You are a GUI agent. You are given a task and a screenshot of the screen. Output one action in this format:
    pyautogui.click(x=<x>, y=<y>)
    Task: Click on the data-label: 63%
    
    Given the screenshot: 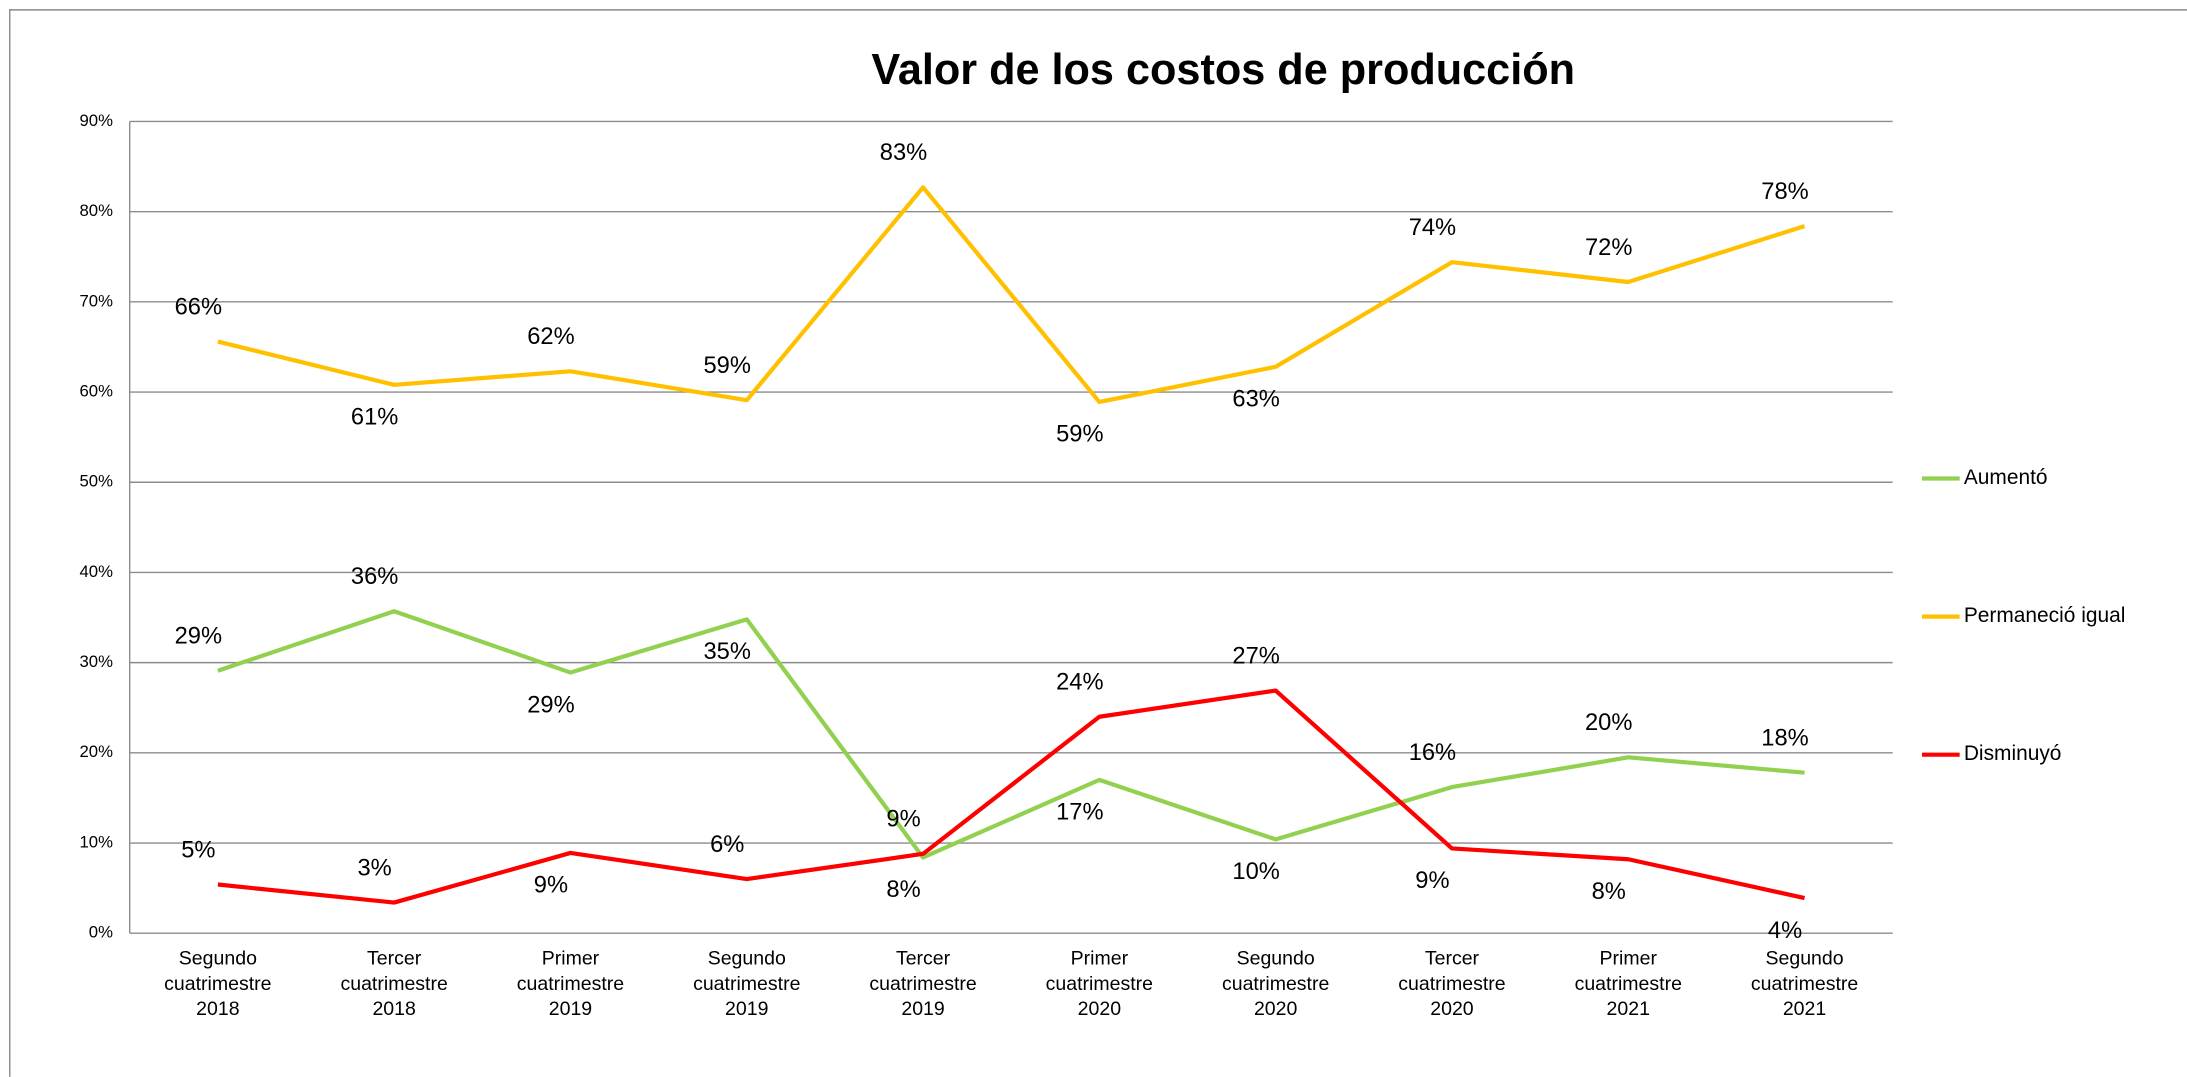 What is the action you would take?
    pyautogui.click(x=1255, y=400)
    